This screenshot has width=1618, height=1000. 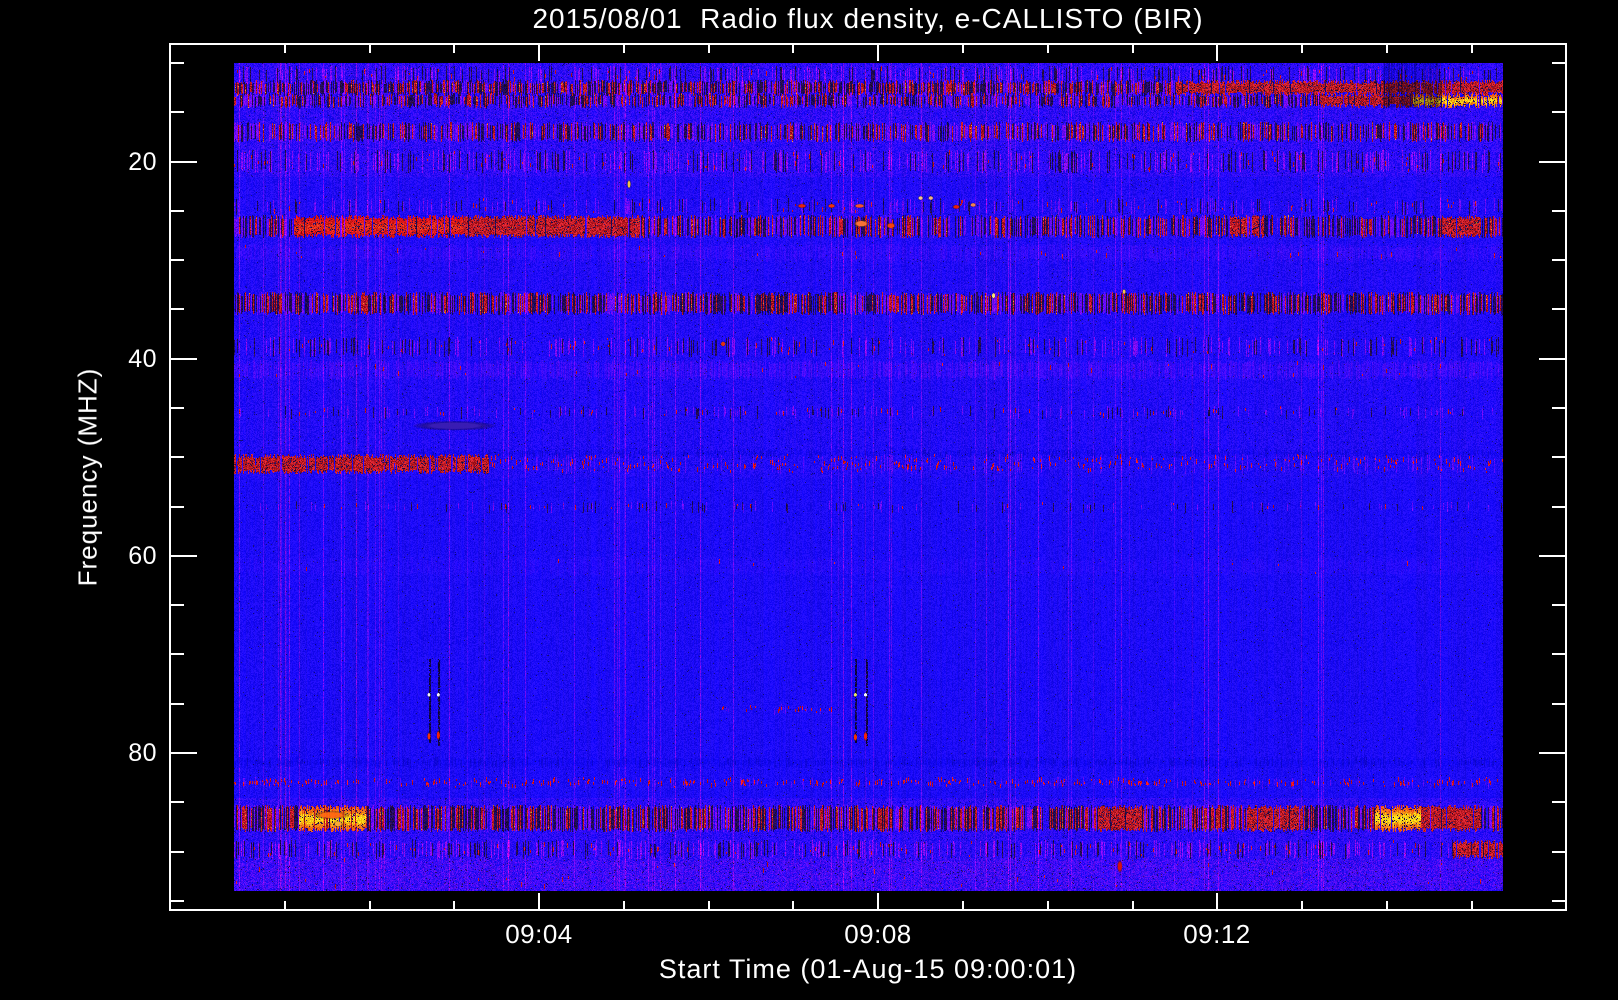 What do you see at coordinates (142, 162) in the screenshot?
I see `y-tick-label: 20` at bounding box center [142, 162].